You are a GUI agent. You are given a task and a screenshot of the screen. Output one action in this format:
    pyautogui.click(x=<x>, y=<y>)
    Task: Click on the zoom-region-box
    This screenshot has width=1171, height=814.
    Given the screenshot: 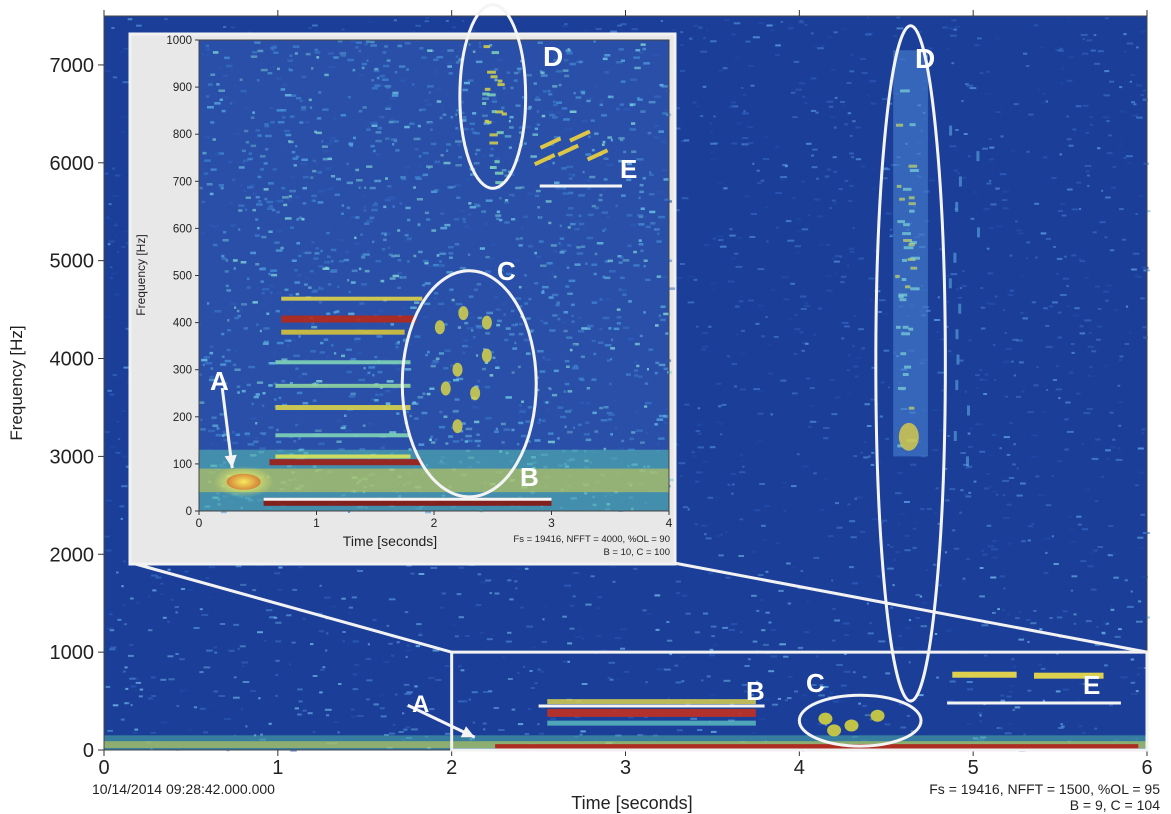 What is the action you would take?
    pyautogui.click(x=799, y=701)
    